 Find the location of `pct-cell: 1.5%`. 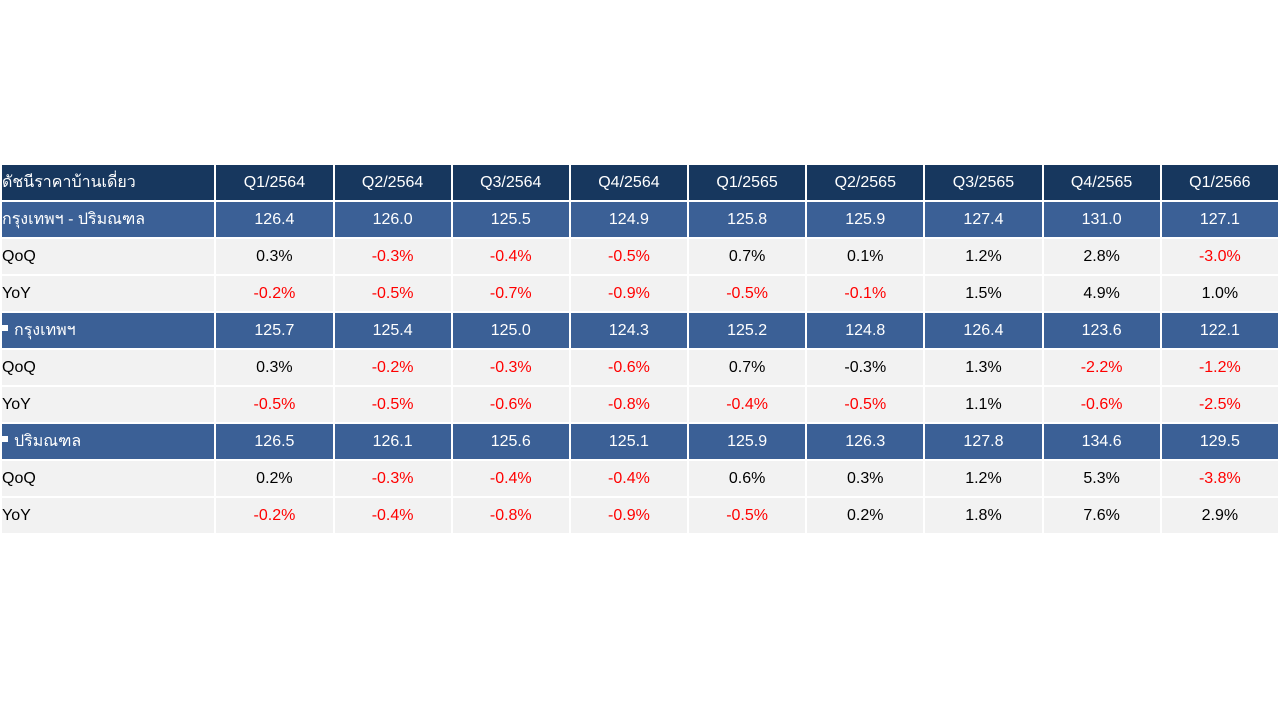

pct-cell: 1.5% is located at coordinates (983, 293).